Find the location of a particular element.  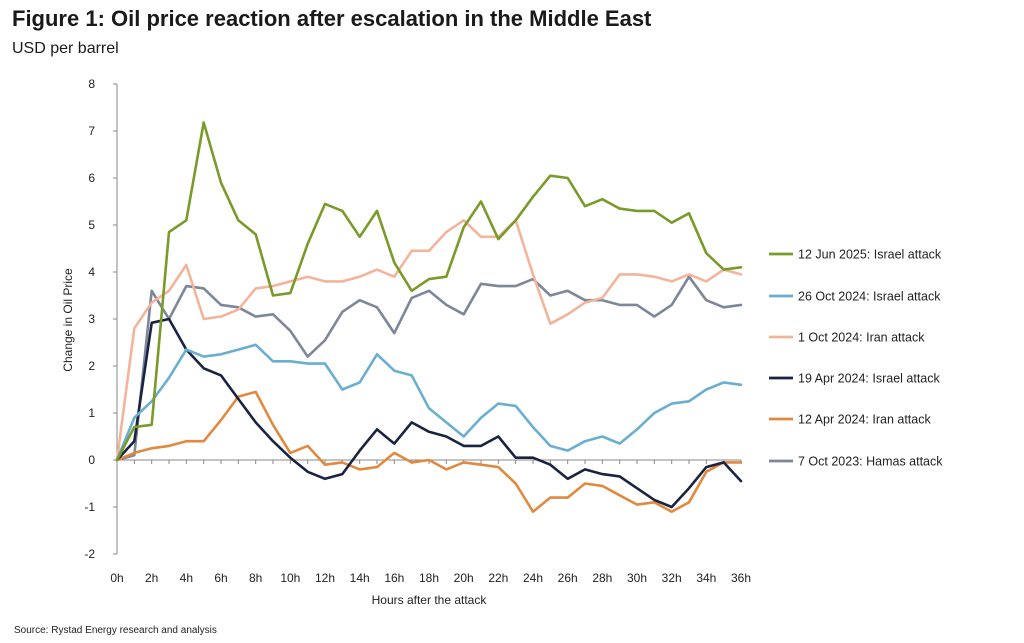

x-tick-label: 36h is located at coordinates (741, 578).